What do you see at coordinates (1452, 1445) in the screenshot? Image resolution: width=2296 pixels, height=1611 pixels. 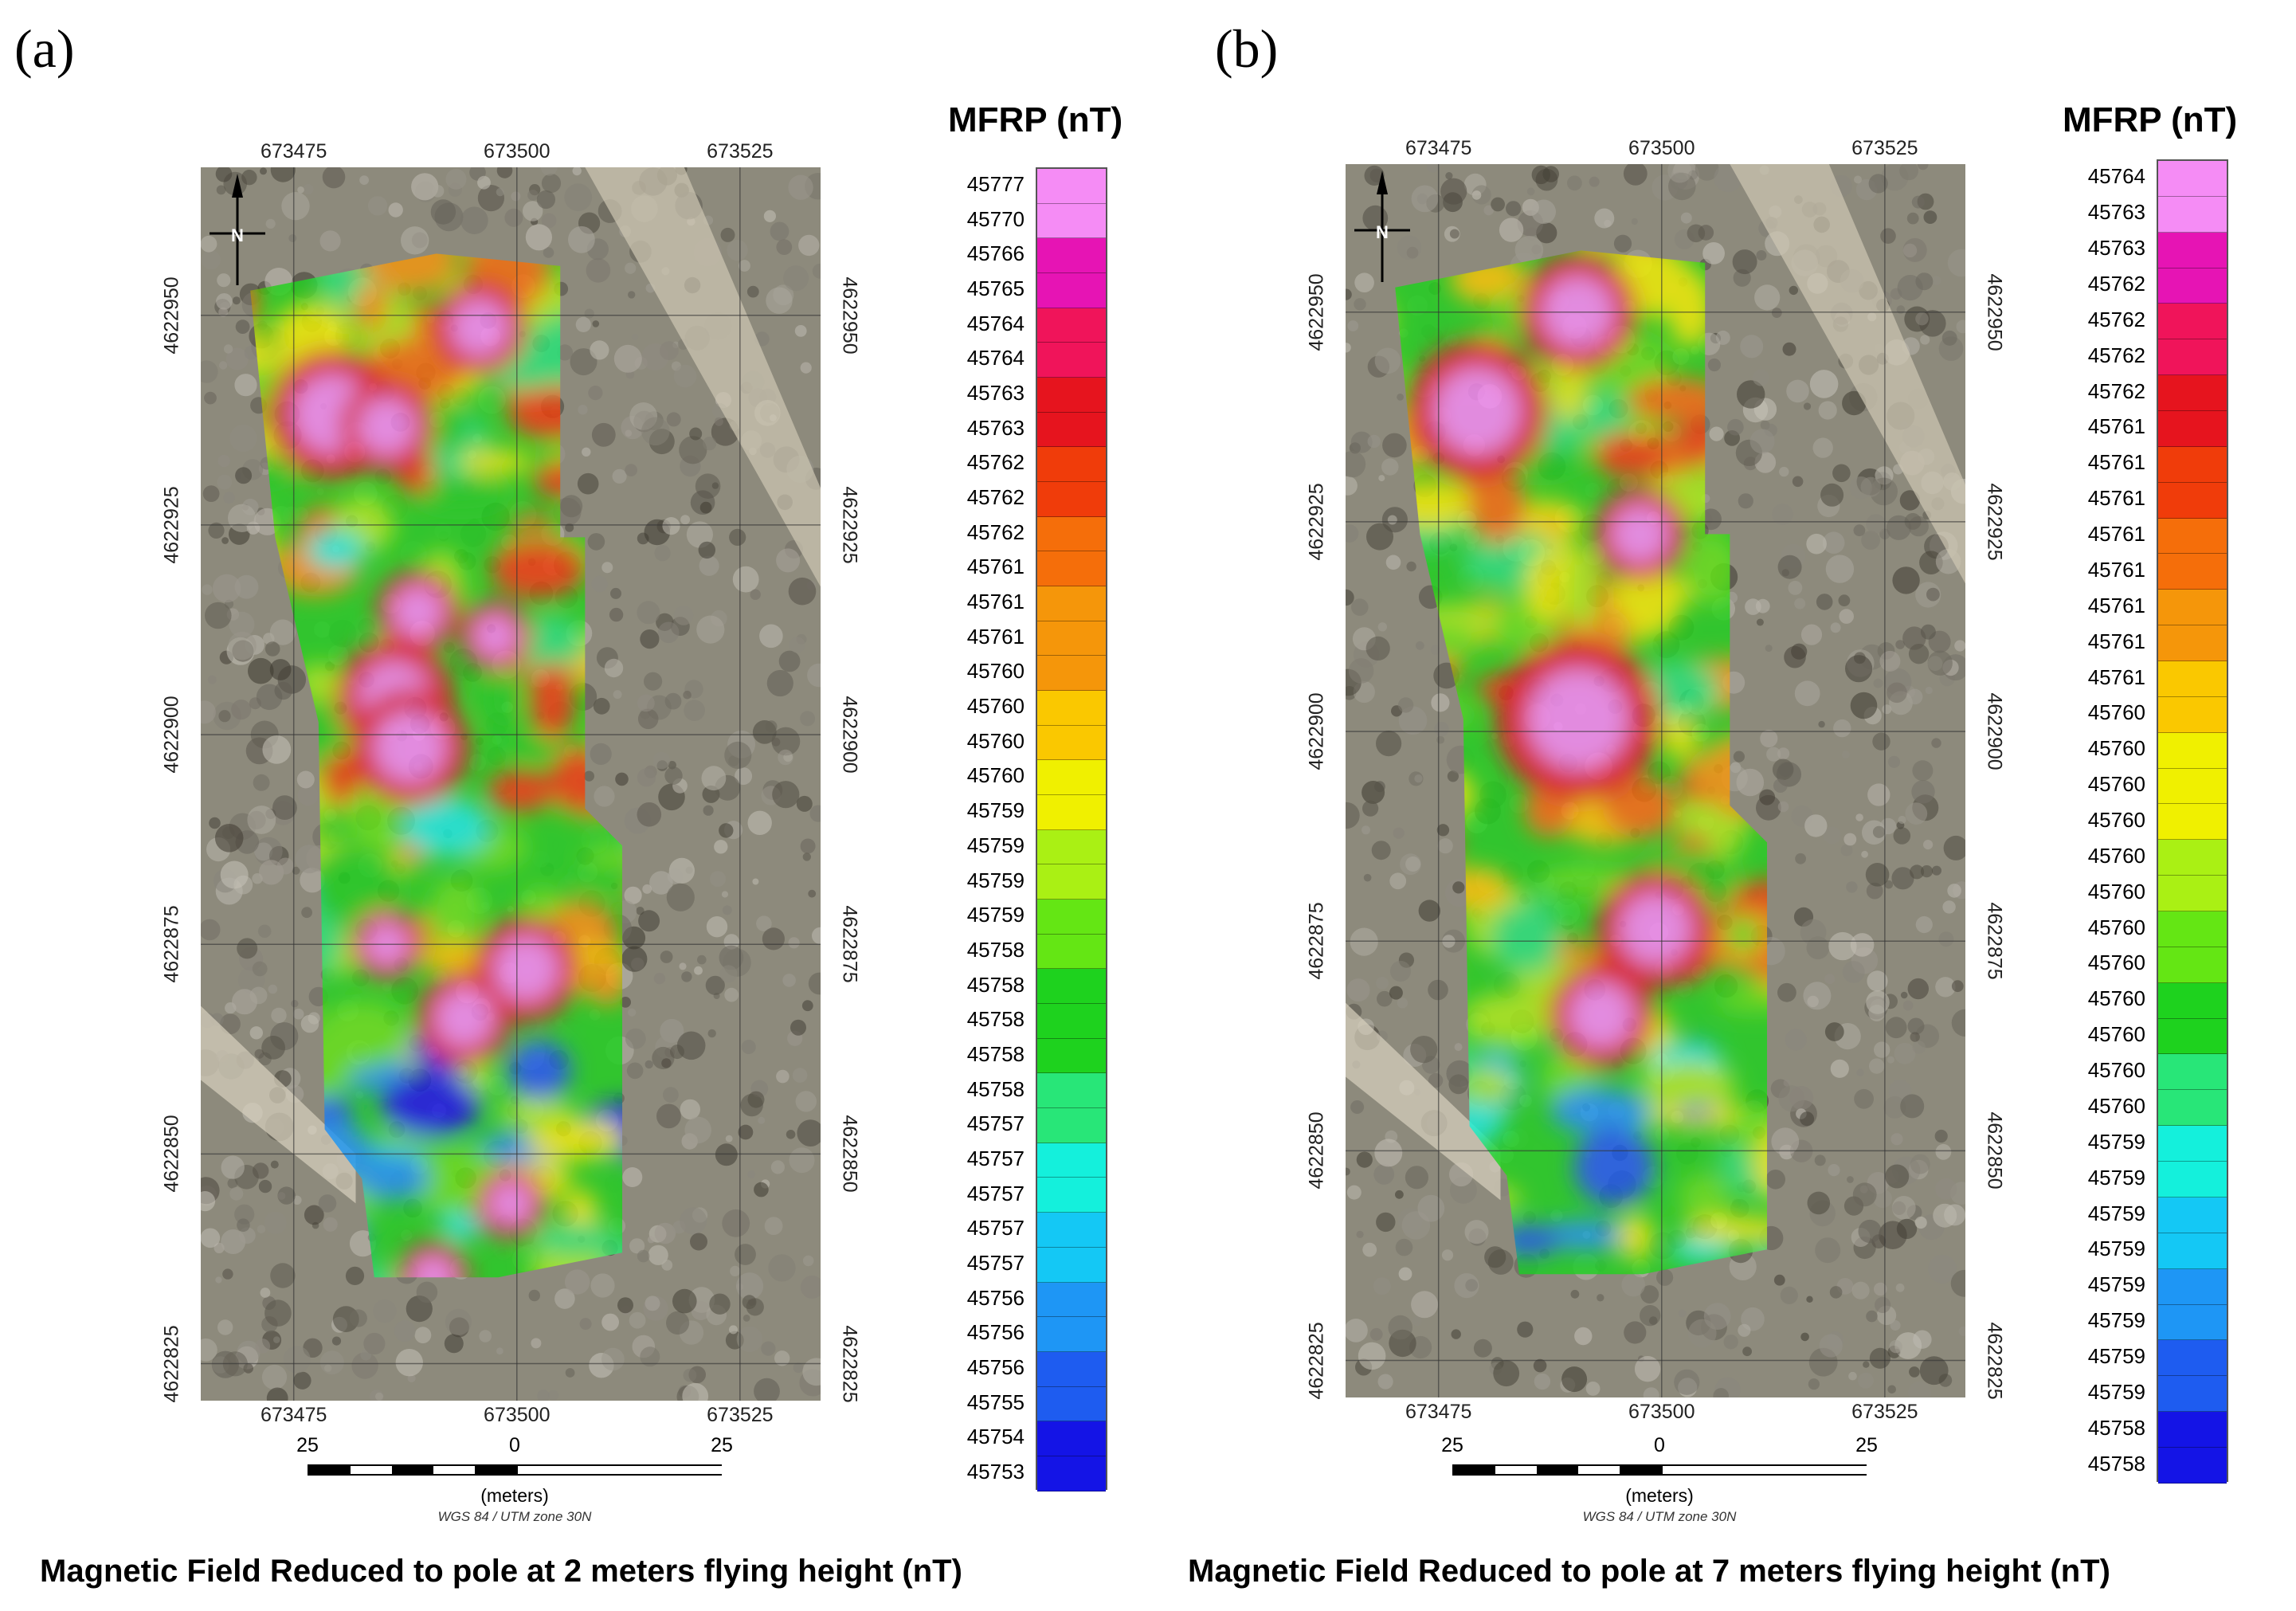 I see `scale-left-label: 25` at bounding box center [1452, 1445].